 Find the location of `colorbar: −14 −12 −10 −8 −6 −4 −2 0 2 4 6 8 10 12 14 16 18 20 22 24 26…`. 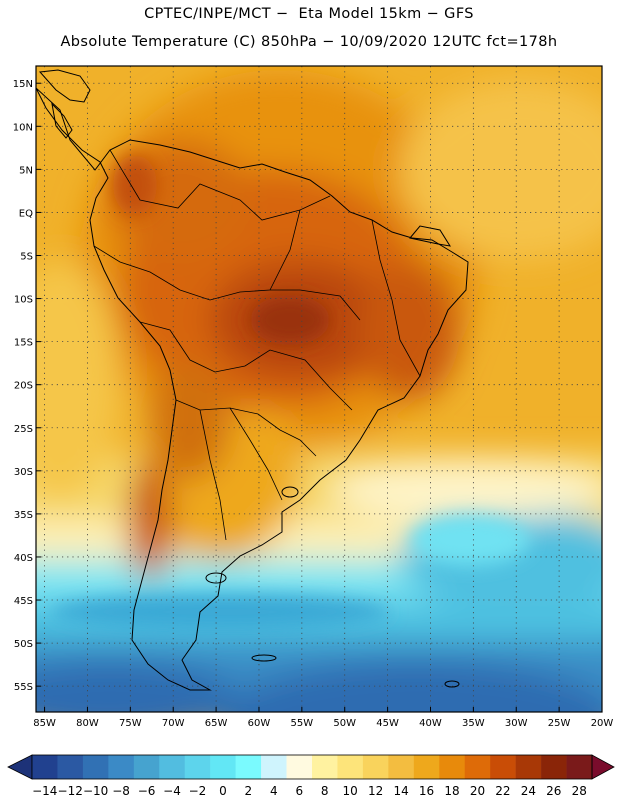

colorbar: −14 −12 −10 −8 −6 −4 −2 0 2 4 6 8 10 12 14 16 18 20 22 24 26… is located at coordinates (311, 776).